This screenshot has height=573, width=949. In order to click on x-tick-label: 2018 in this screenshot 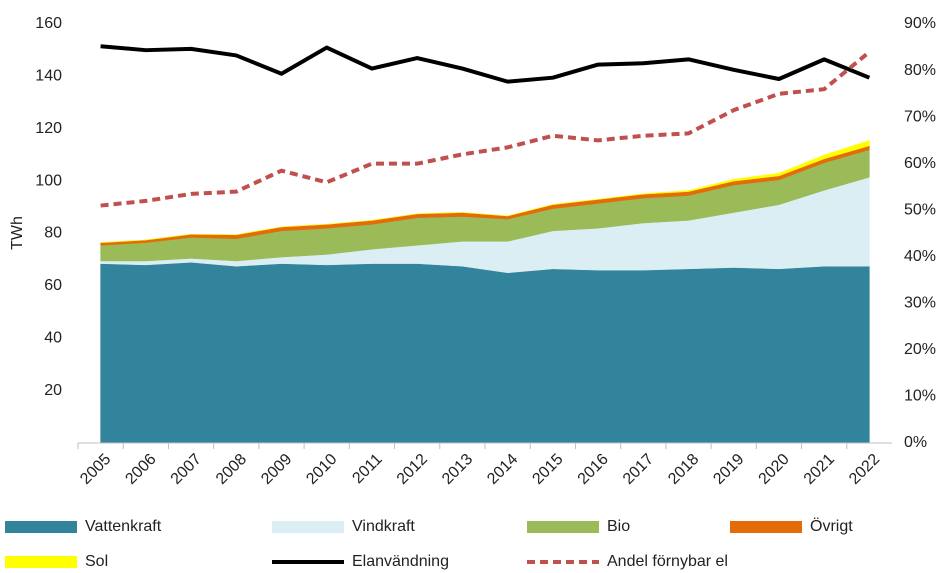, I will do `click(683, 469)`.